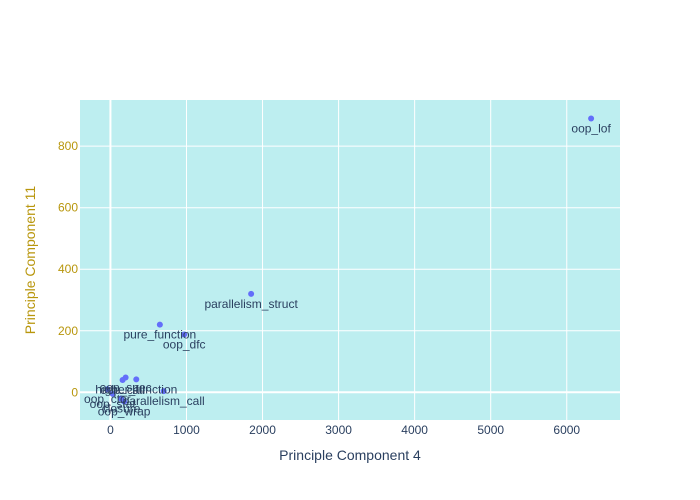  I want to click on point-label: closure, so click(121, 408).